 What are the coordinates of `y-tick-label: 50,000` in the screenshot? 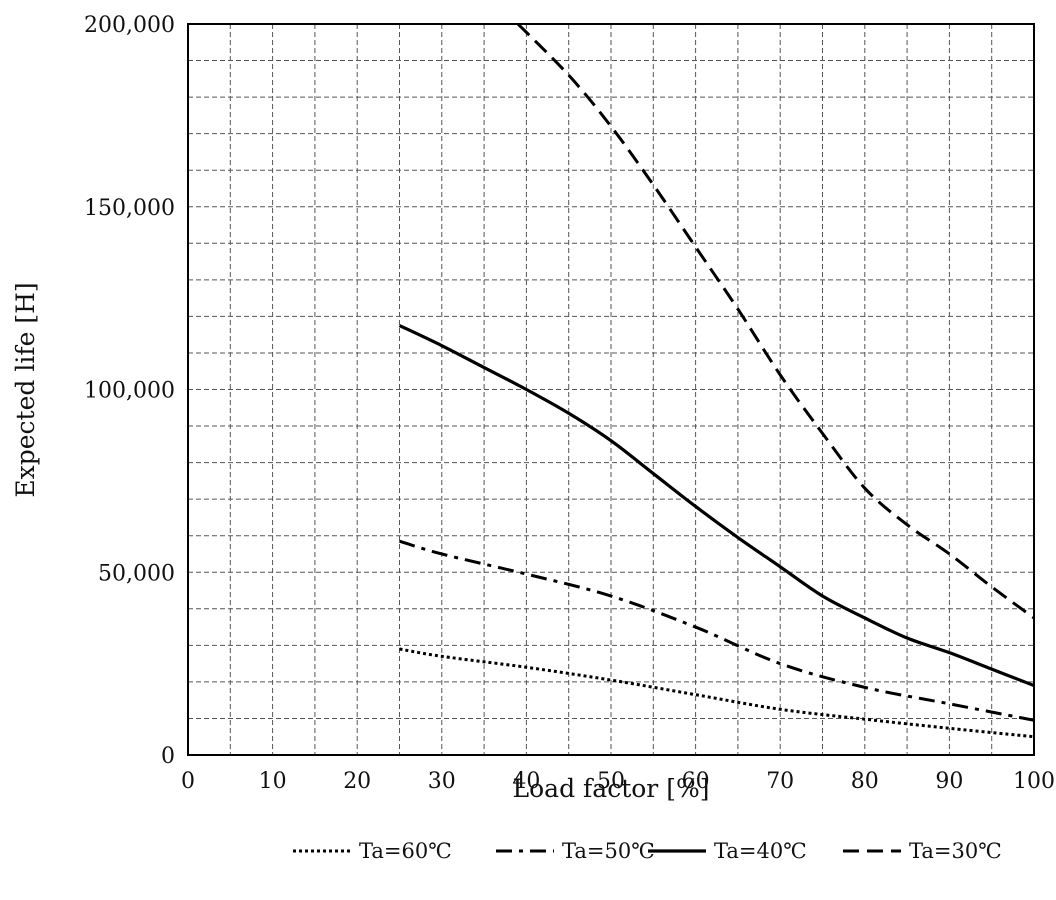 It's located at (136, 573).